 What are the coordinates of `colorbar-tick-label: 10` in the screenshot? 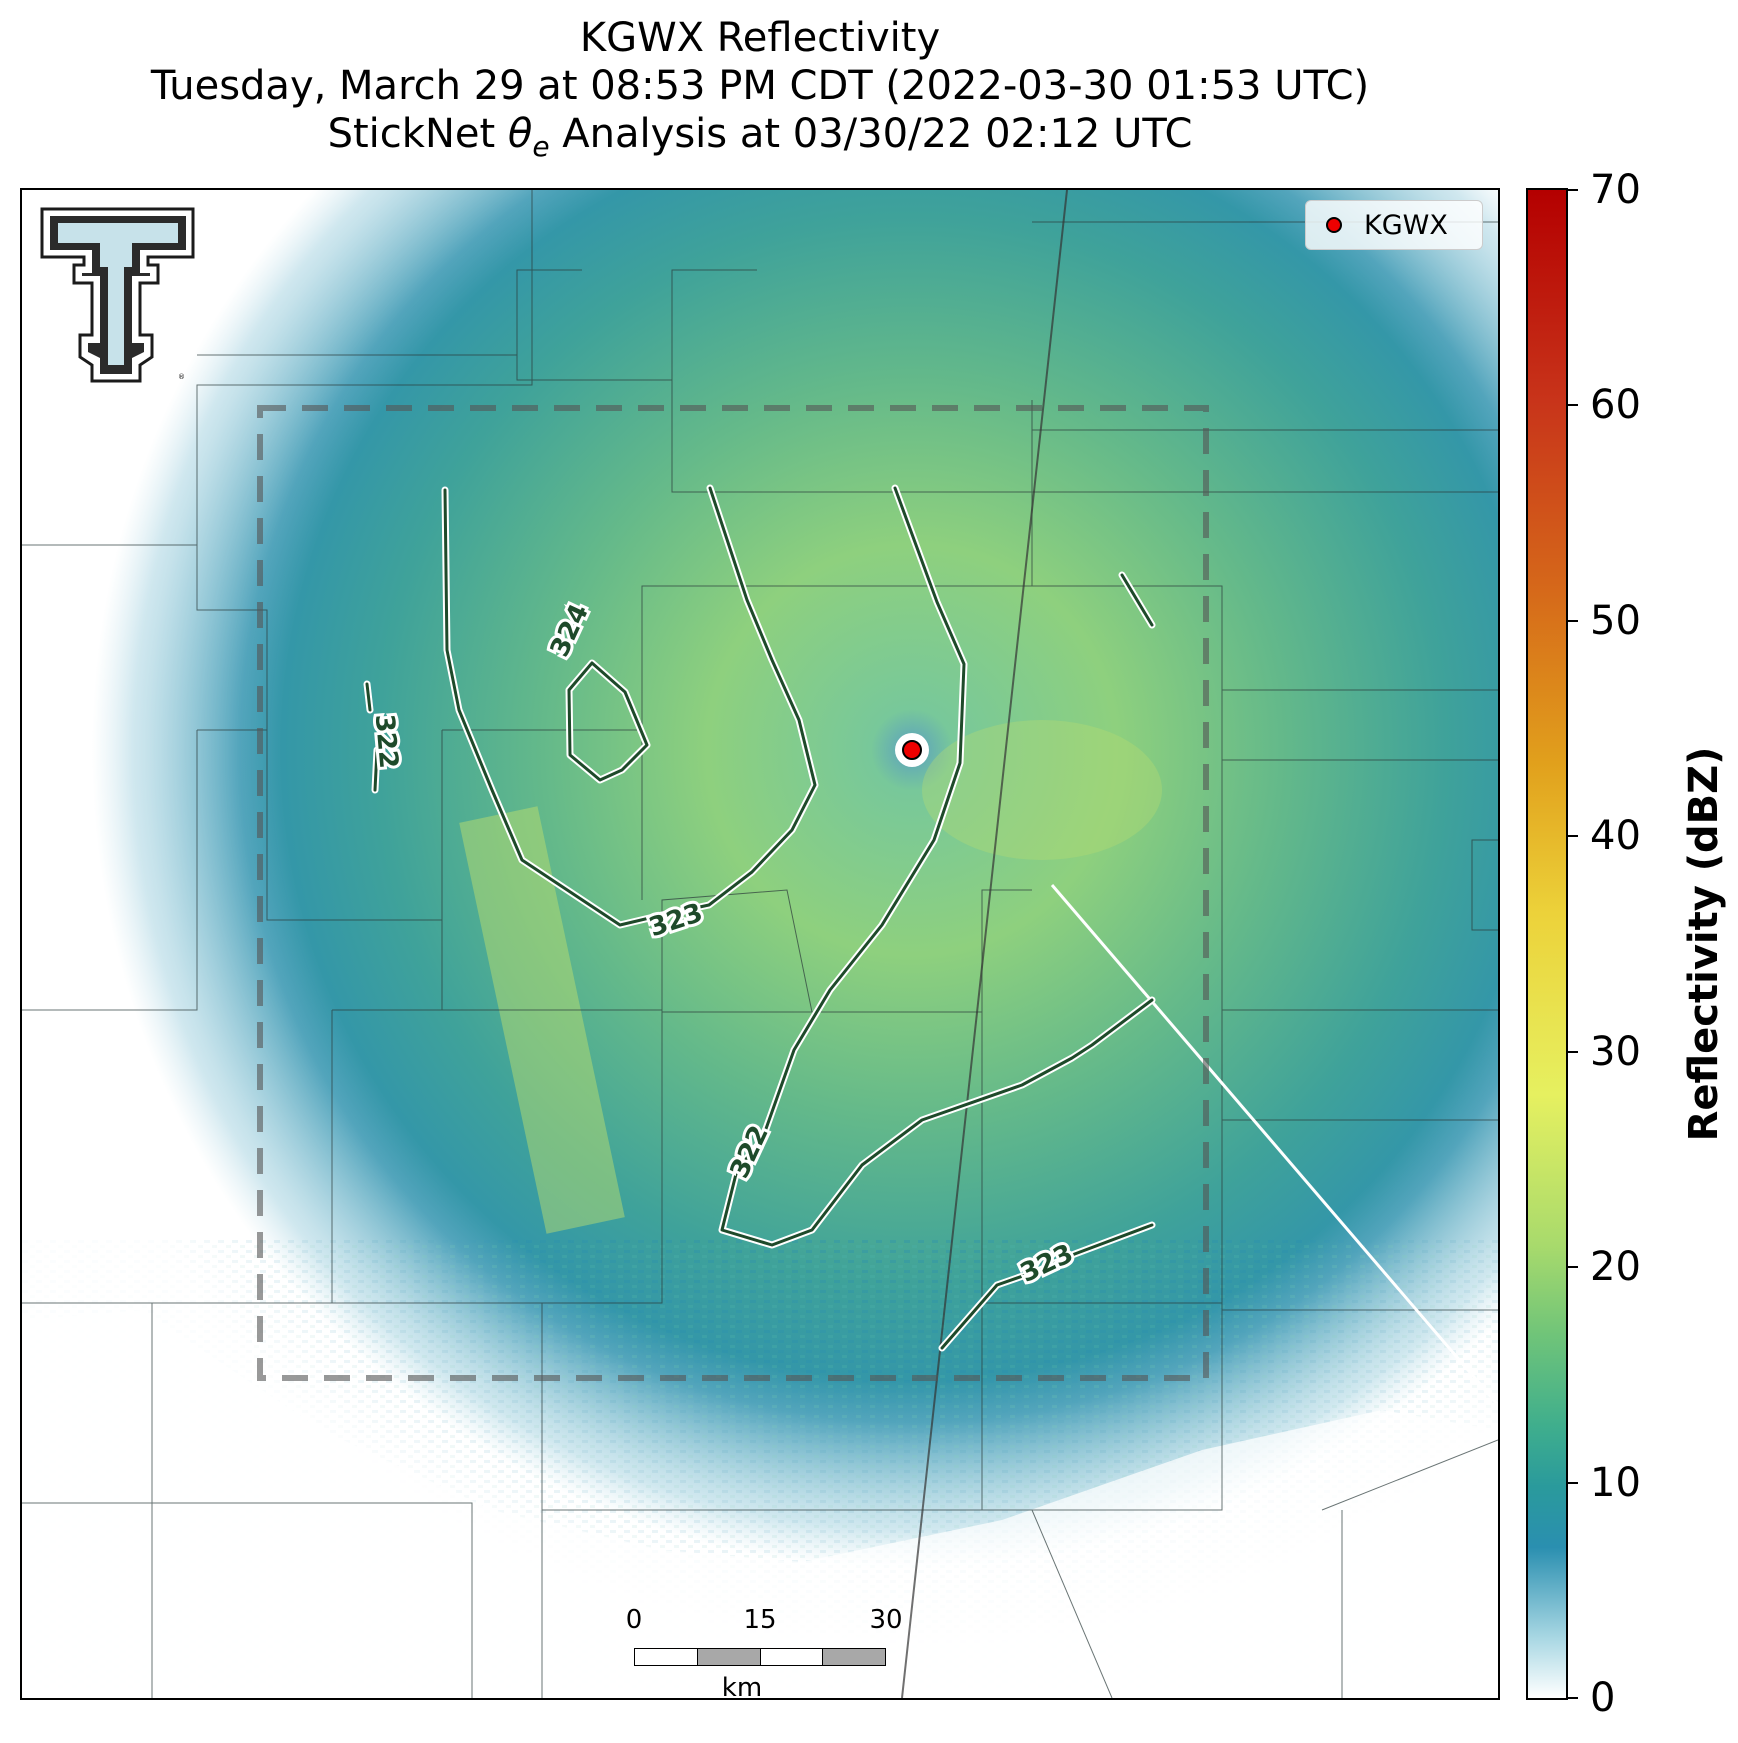 It's located at (1615, 1482).